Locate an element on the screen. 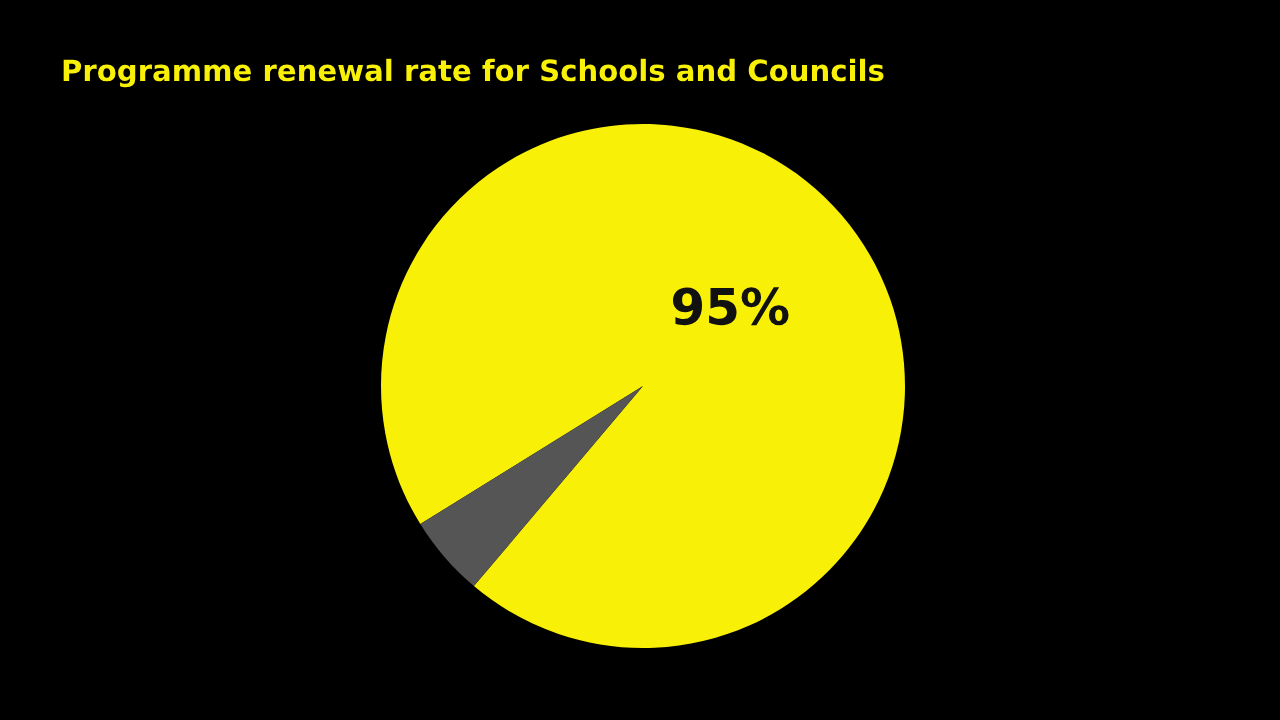  pie-slice is located at coordinates (531, 486).